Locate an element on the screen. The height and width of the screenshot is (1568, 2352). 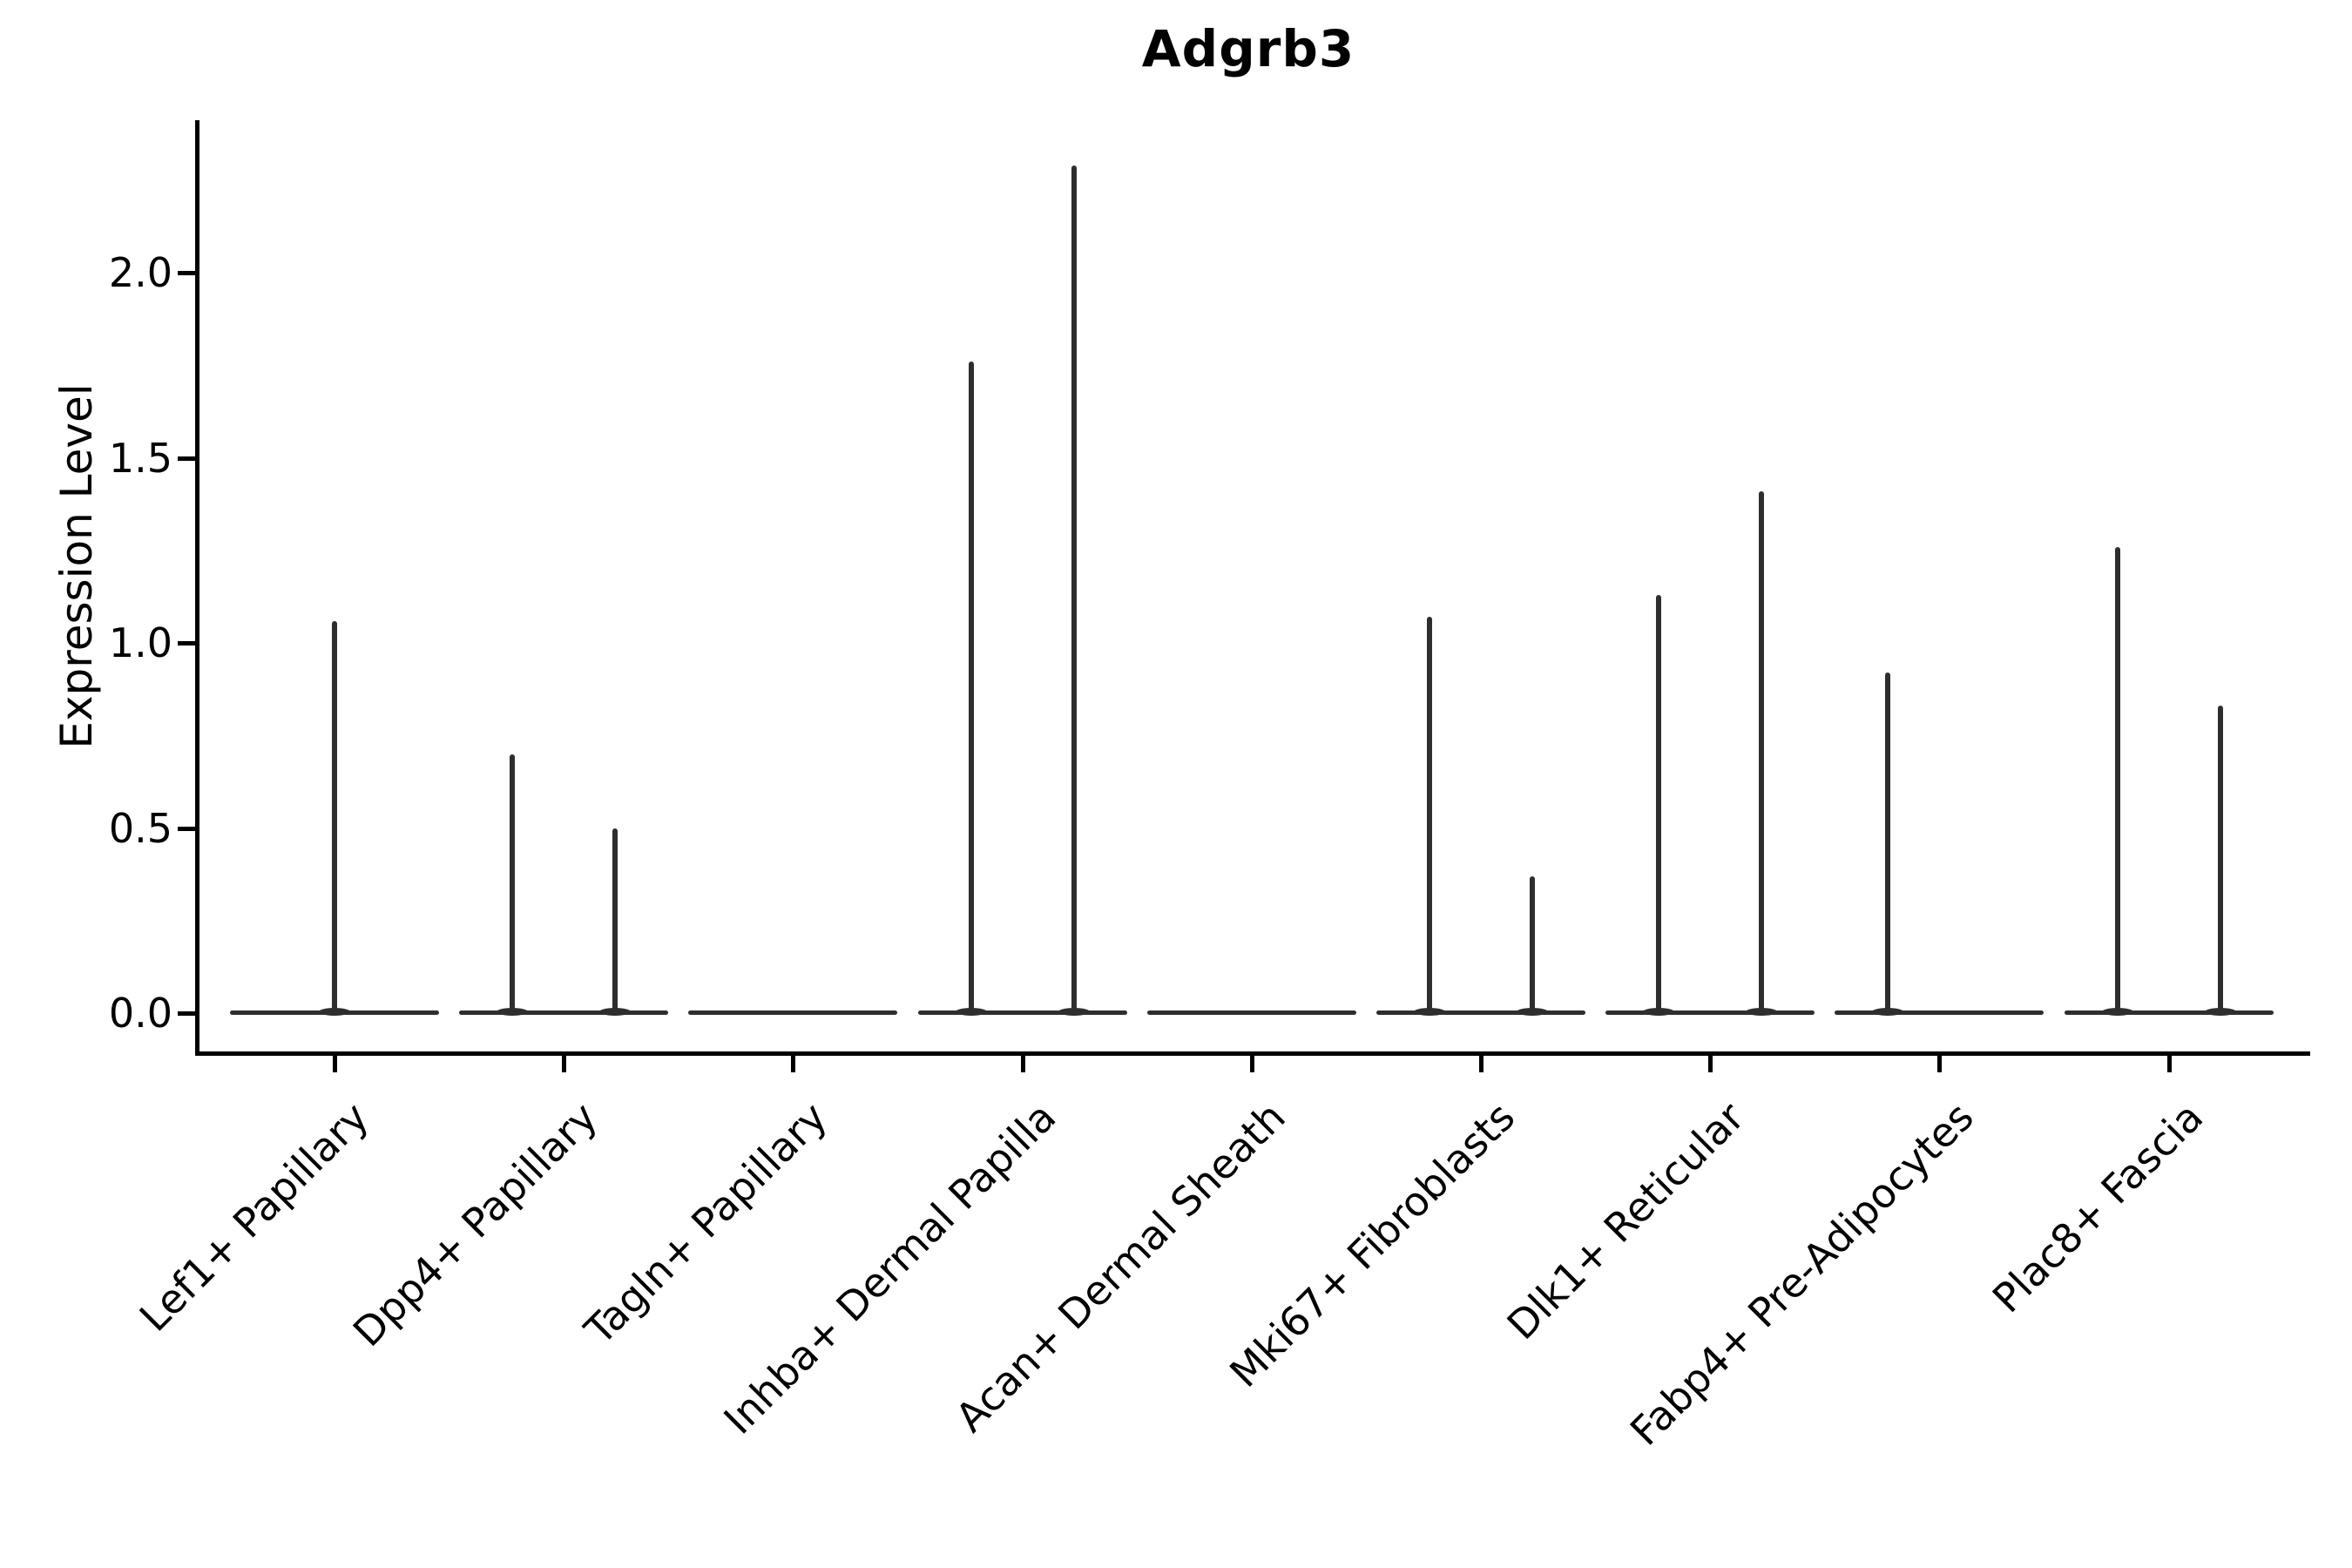
x-axis-spine is located at coordinates (1252, 1054).